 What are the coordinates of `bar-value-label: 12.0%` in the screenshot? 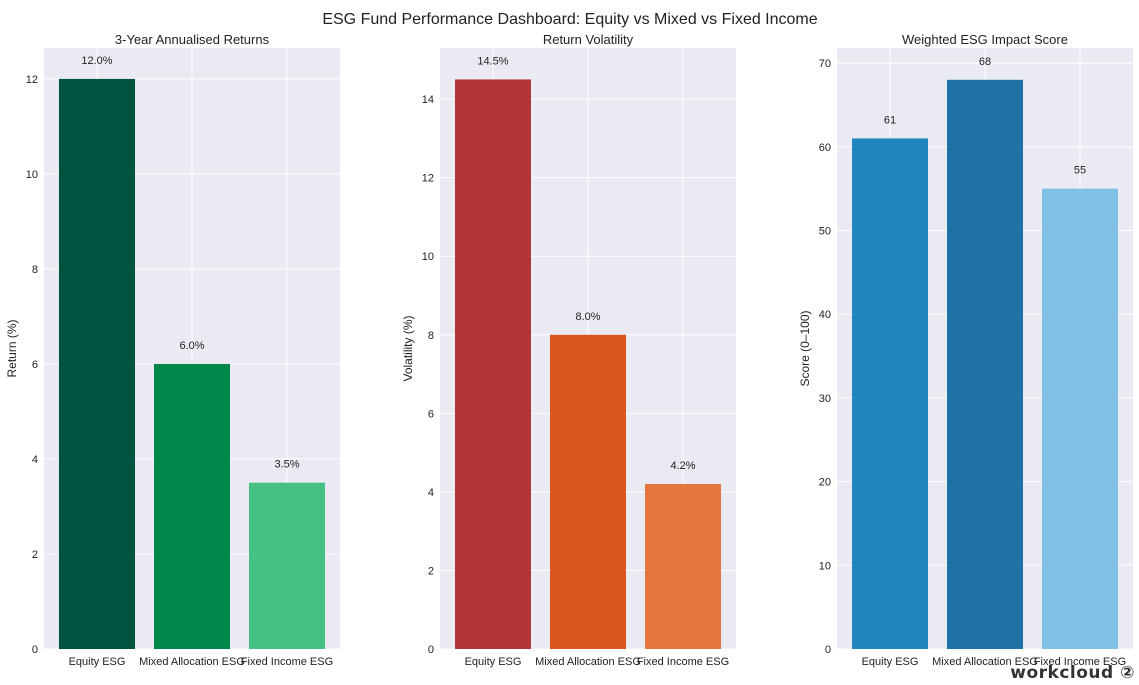 It's located at (96, 61).